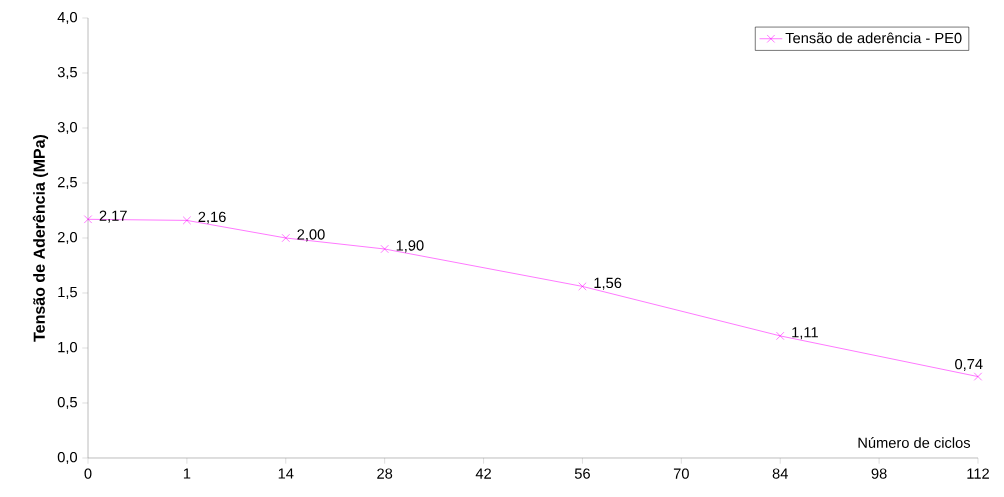 This screenshot has height=497, width=1004. I want to click on x-tick-label: 70, so click(681, 473).